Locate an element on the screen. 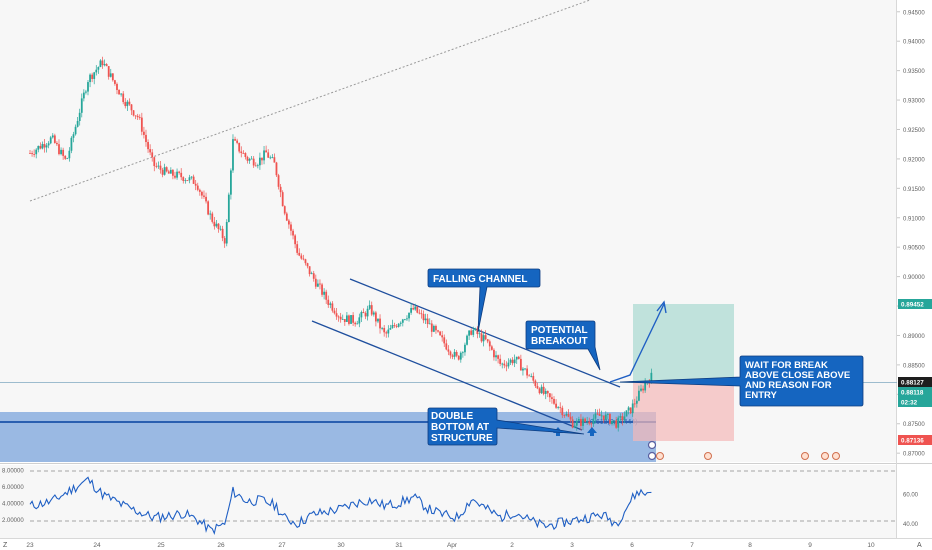 Image resolution: width=932 pixels, height=550 pixels. time-tick-label: 9 is located at coordinates (810, 545).